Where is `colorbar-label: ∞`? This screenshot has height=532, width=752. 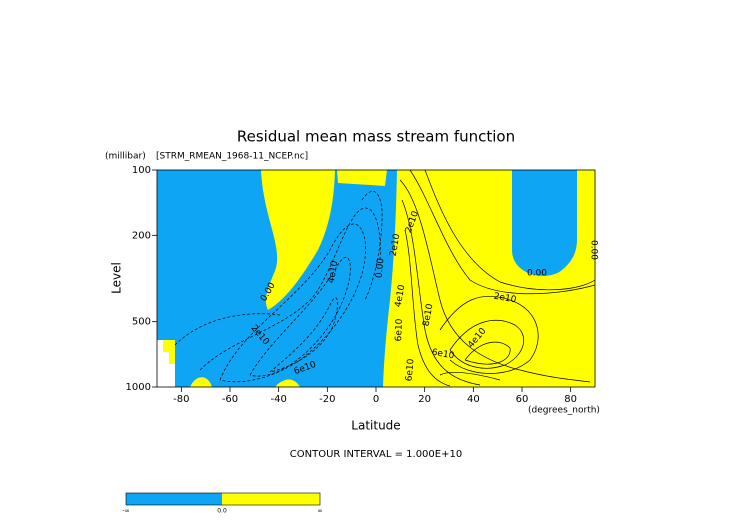
colorbar-label: ∞ is located at coordinates (320, 511).